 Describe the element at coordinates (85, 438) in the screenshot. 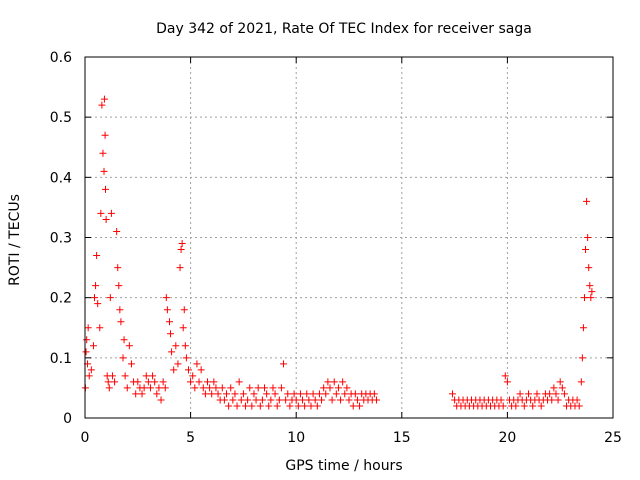

I see `x-tick-label: 0` at that location.